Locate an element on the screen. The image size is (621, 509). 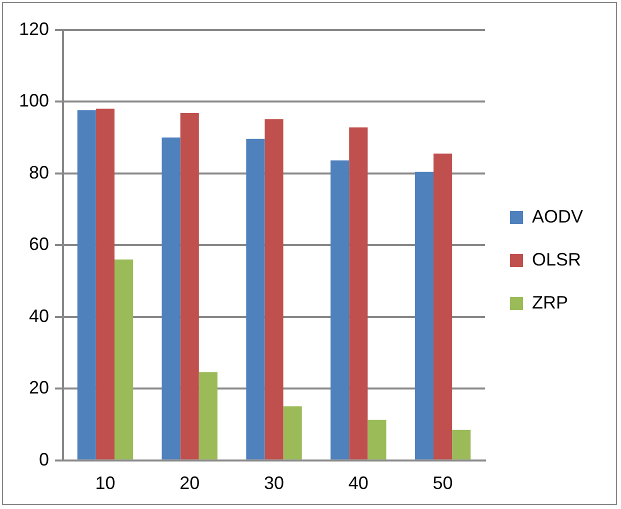
legend-label: AODV is located at coordinates (558, 216).